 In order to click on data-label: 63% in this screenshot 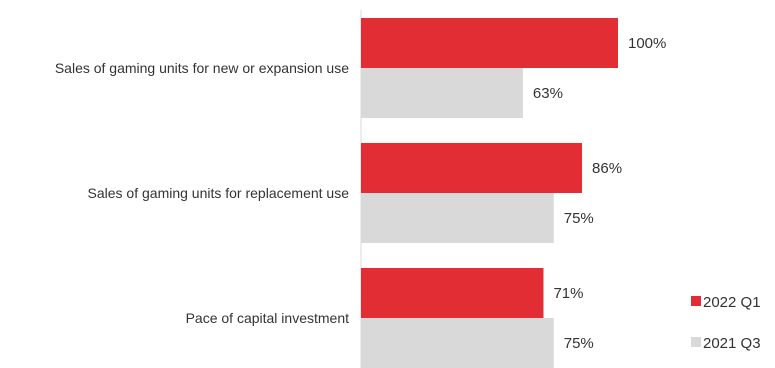, I will do `click(548, 93)`.